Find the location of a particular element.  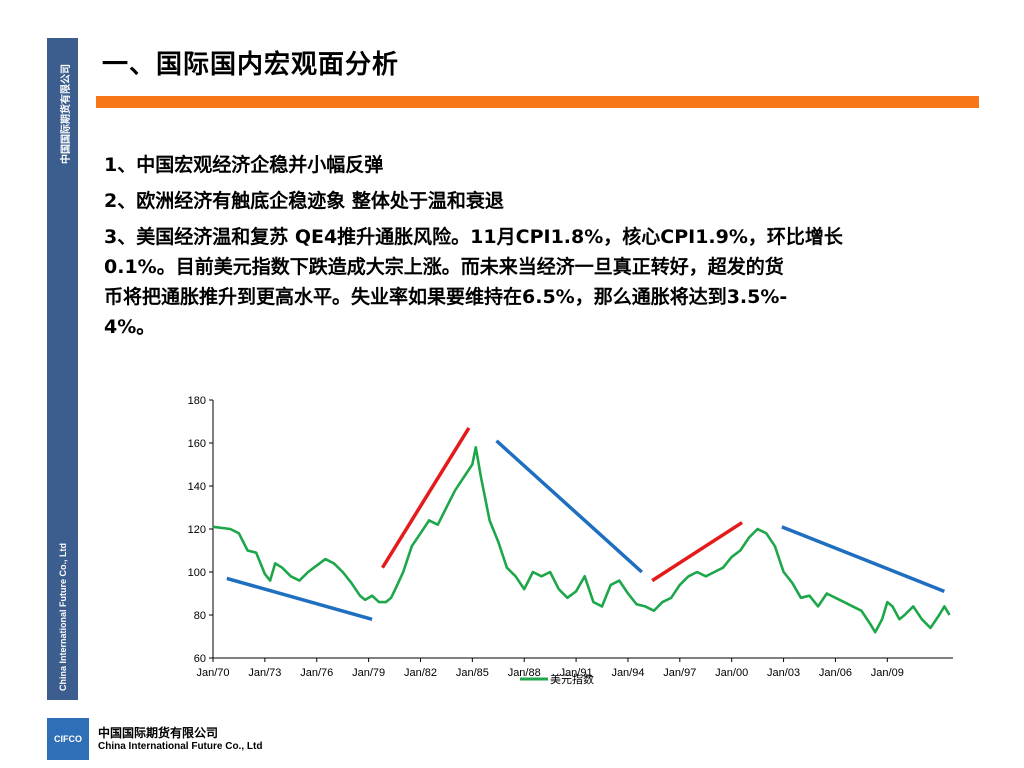

y-tick-label: 120 is located at coordinates (197, 530).